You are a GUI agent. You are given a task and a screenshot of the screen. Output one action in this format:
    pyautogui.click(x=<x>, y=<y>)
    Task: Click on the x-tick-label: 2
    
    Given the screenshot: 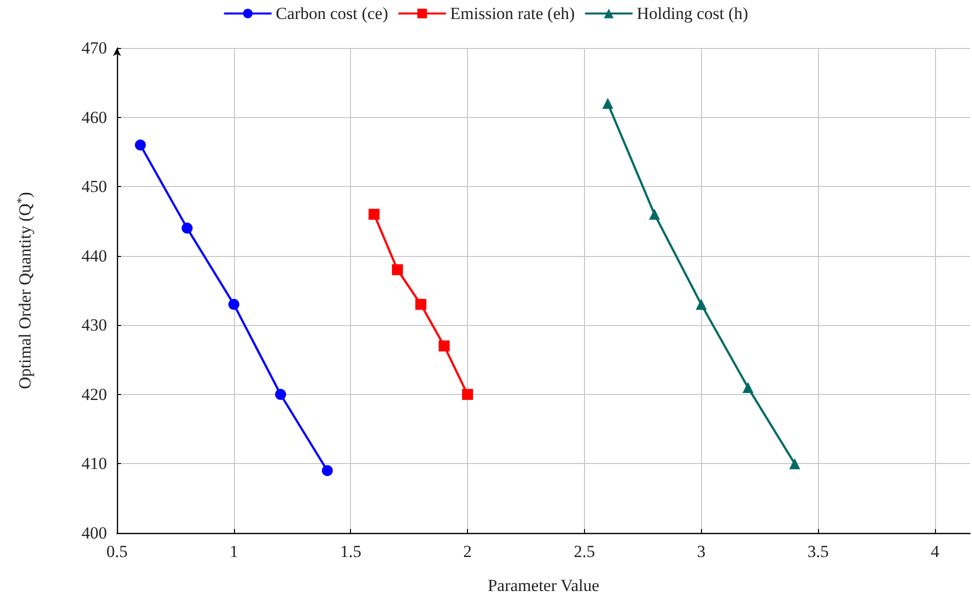 What is the action you would take?
    pyautogui.click(x=467, y=551)
    